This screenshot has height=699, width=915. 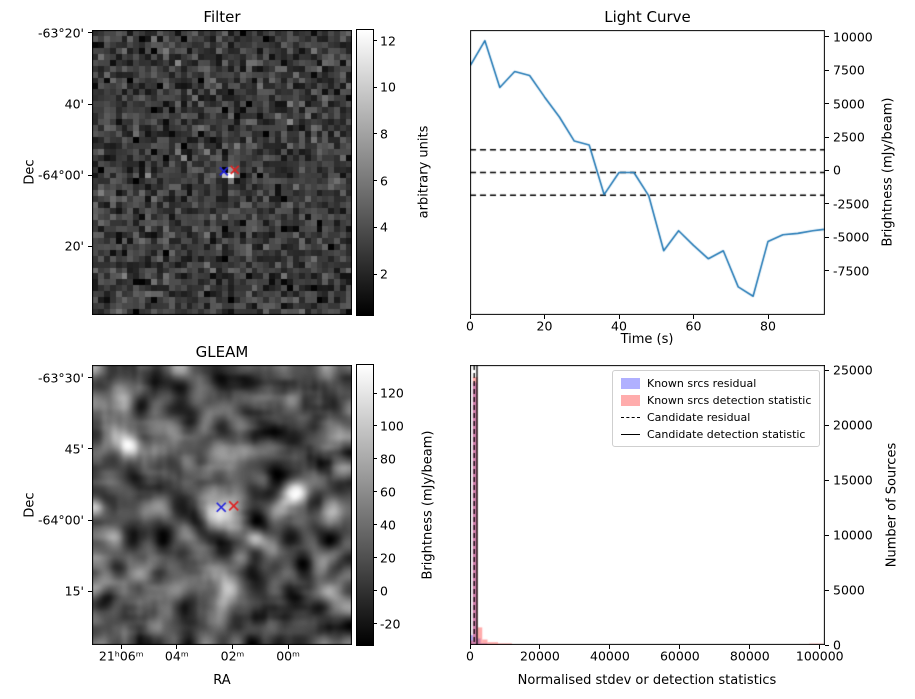 What do you see at coordinates (232, 656) in the screenshot?
I see `gleam-ra-tick-label: 02ᵐ` at bounding box center [232, 656].